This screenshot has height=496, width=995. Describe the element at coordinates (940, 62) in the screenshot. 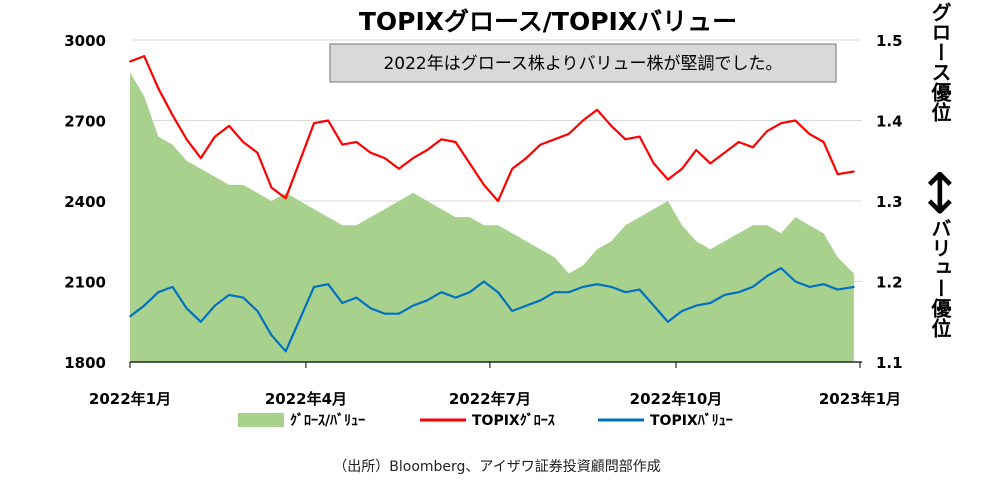

I see `right-axis-label-top: グロース優位` at that location.